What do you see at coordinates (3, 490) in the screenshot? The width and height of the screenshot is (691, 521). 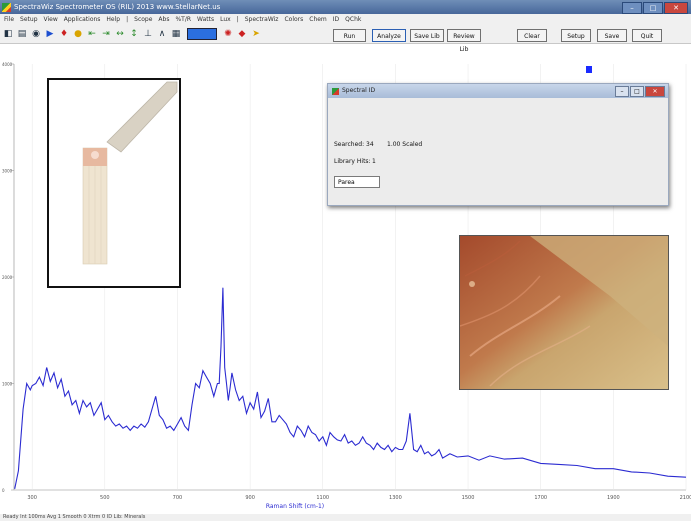 I see `y-tick-label: 0` at bounding box center [3, 490].